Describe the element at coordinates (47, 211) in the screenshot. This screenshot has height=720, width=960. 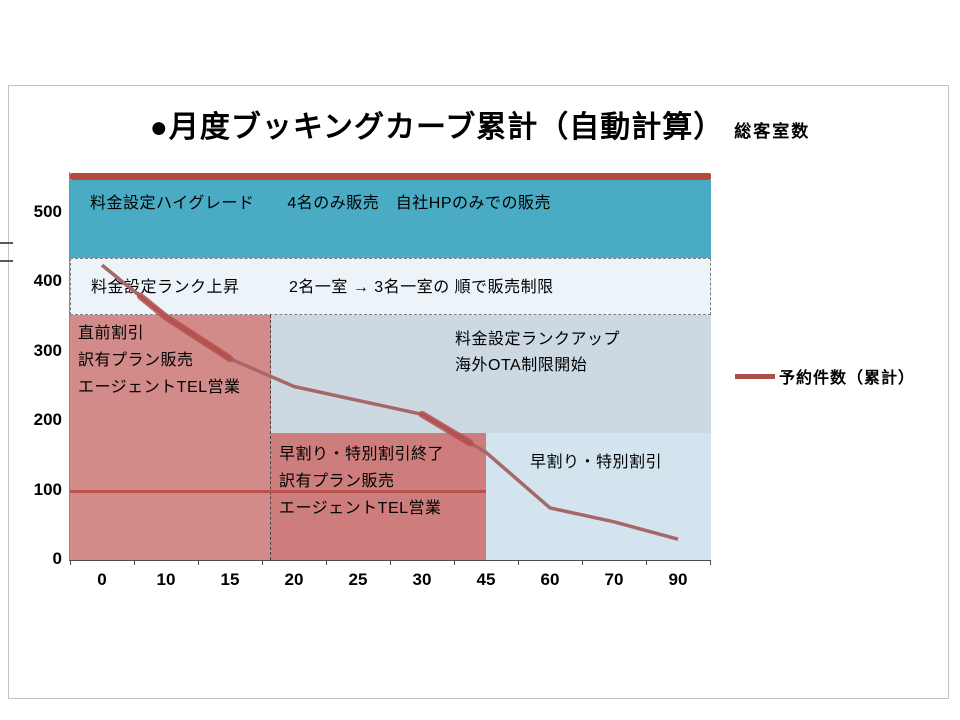
I see `y-axis-tick-label: 500` at that location.